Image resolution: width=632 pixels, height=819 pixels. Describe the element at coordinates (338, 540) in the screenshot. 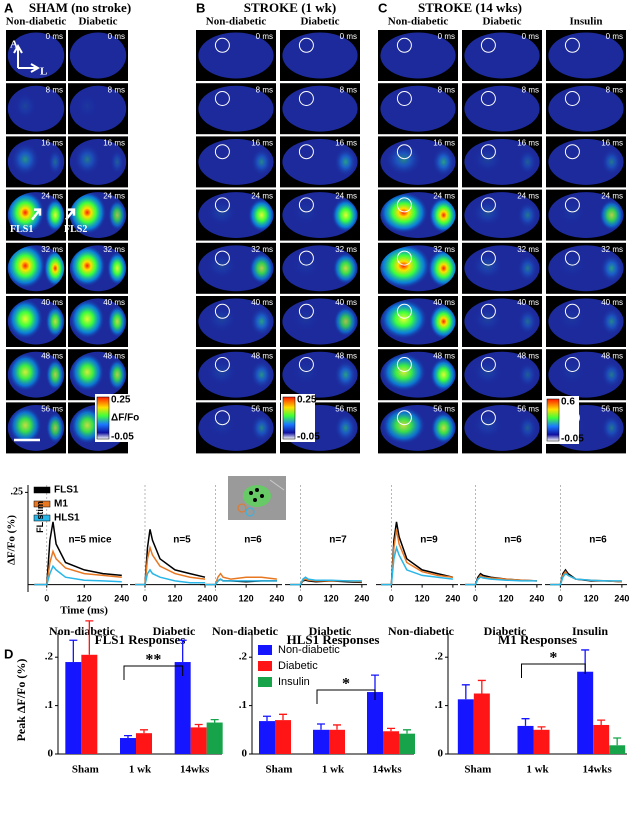

I see `sample-size: n=7` at that location.